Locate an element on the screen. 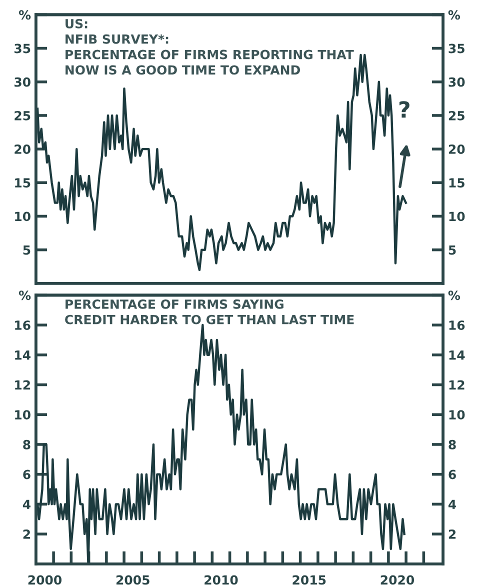  y2-tick-label: 30 is located at coordinates (456, 82).